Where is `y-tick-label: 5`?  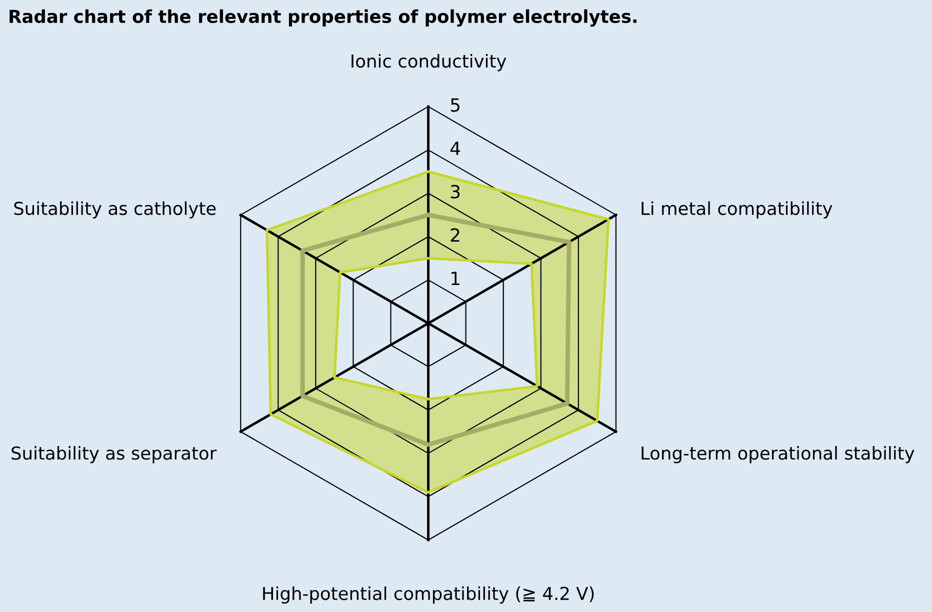
y-tick-label: 5 is located at coordinates (455, 105).